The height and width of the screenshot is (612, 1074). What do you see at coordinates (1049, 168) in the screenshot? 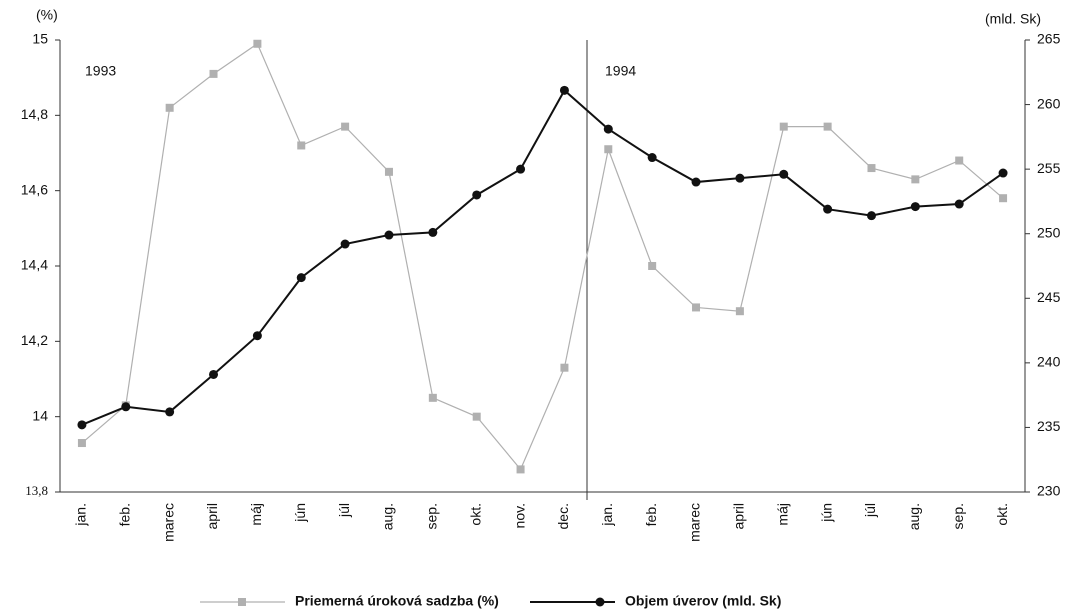
I see `y2-tick-label: 255` at bounding box center [1049, 168].